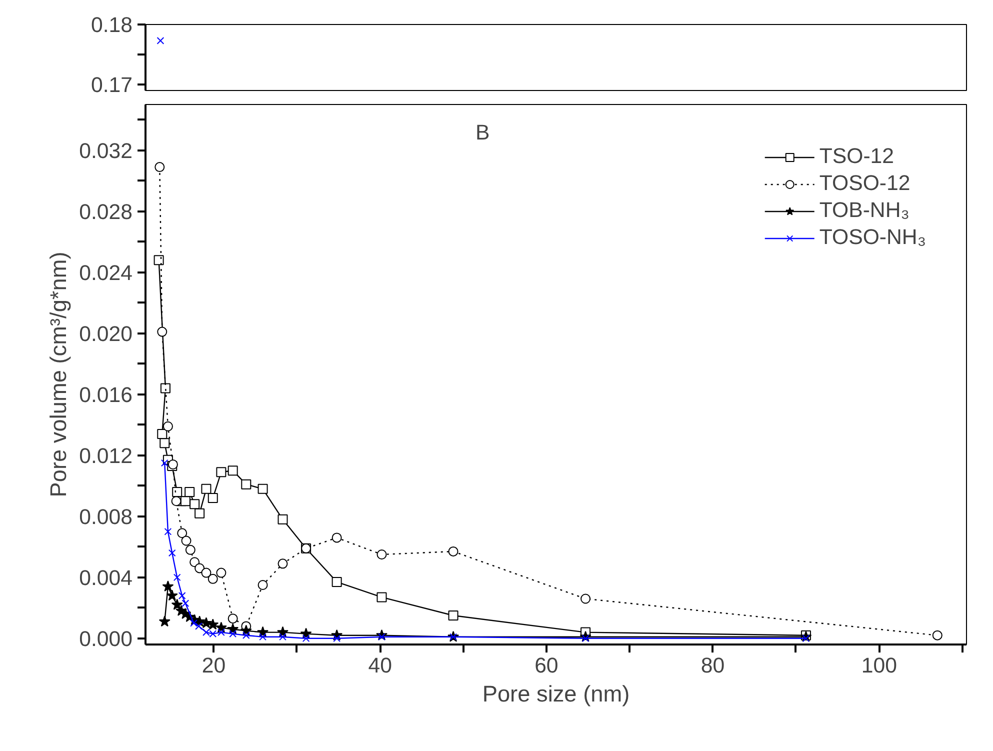 The width and height of the screenshot is (993, 751). I want to click on y-tick-label: 0.17, so click(111, 85).